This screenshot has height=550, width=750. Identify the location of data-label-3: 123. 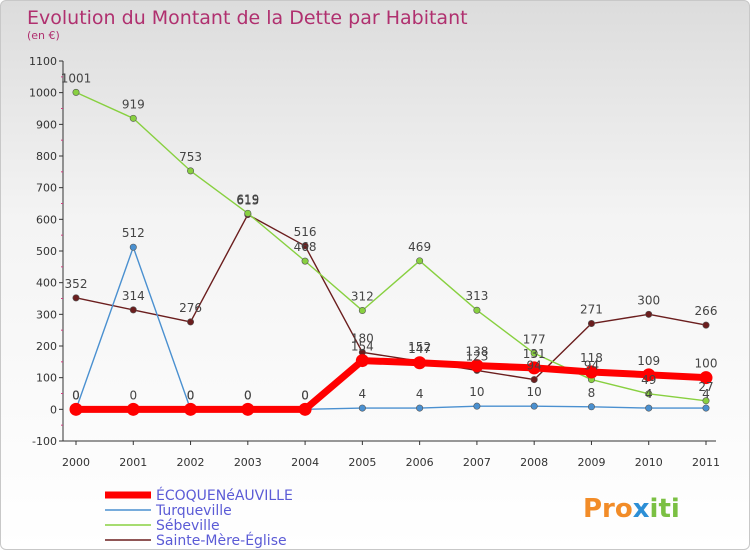
(476, 356).